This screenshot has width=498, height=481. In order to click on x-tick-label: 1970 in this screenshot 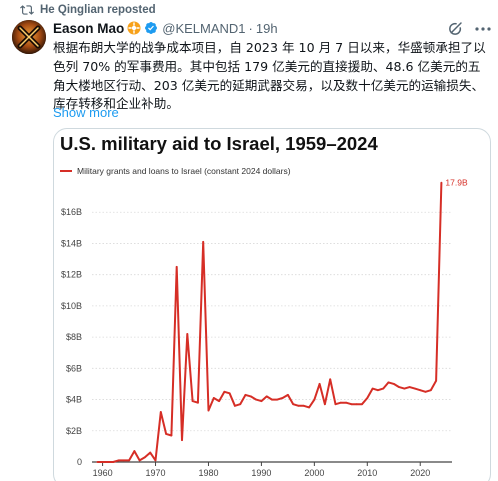, I will do `click(156, 473)`.